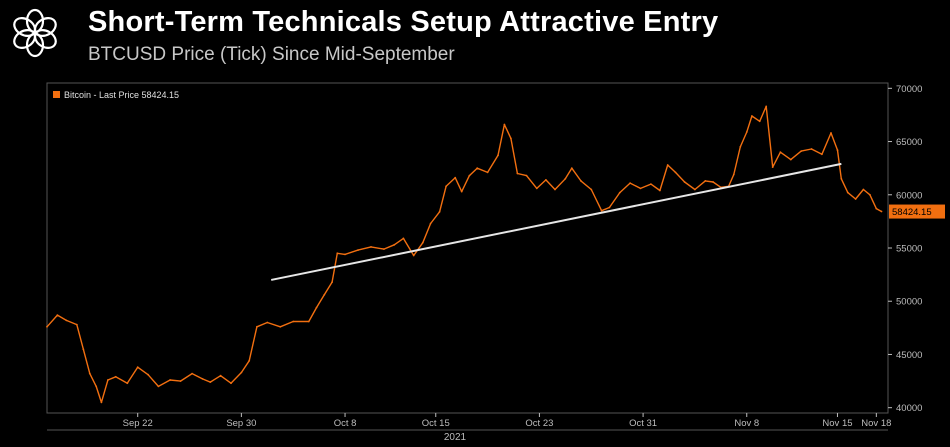 The image size is (950, 447). What do you see at coordinates (539, 423) in the screenshot?
I see `x-tick-label: Oct 23` at bounding box center [539, 423].